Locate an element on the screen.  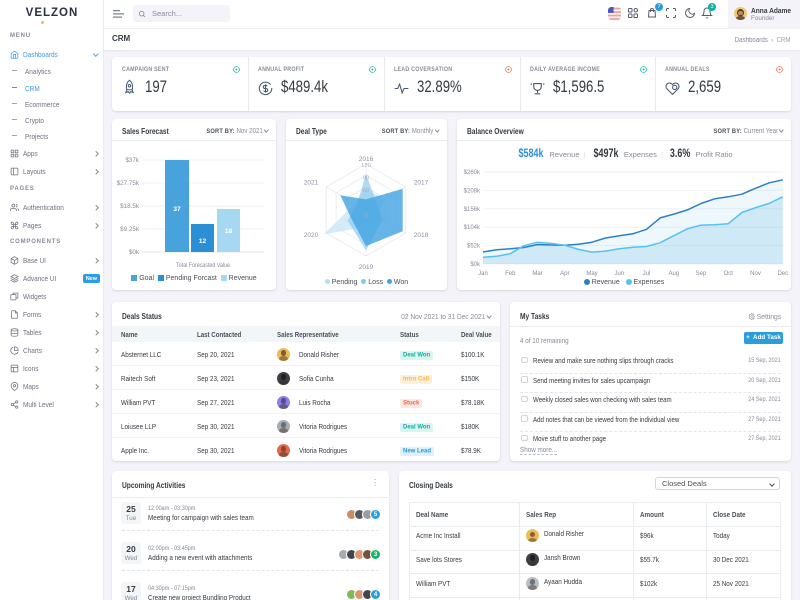
svg-text: 0 is located at coordinates (365, 216).